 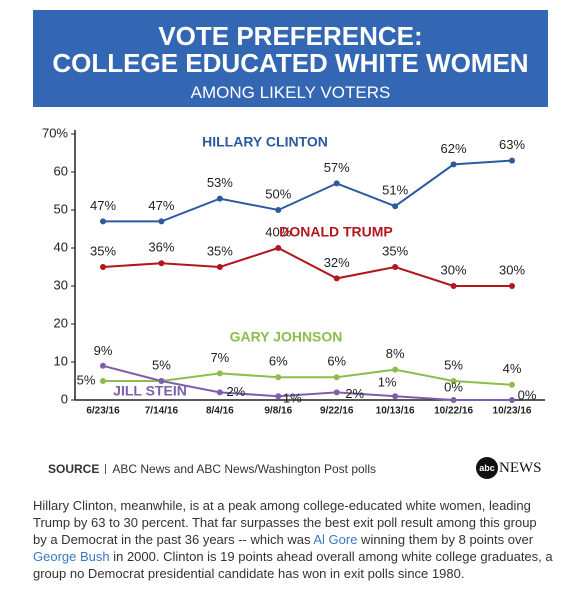 I want to click on x-tick-label: 8/4/16, so click(x=220, y=411).